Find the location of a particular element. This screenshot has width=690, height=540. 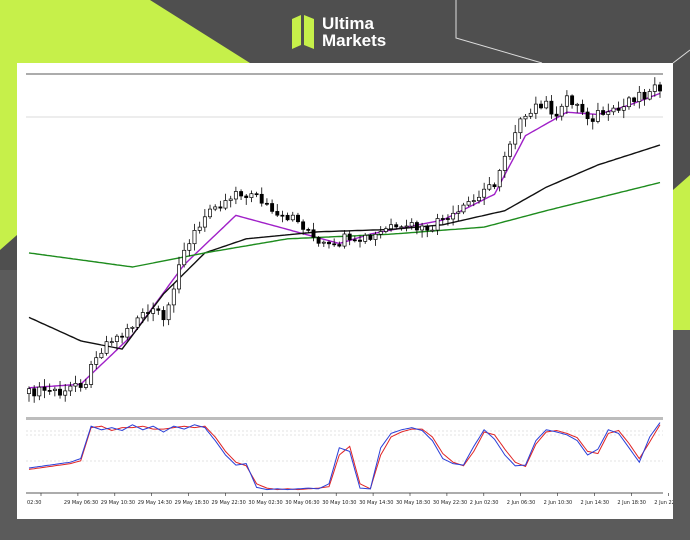

x-tick-label: 30 May 10:30 is located at coordinates (339, 503).